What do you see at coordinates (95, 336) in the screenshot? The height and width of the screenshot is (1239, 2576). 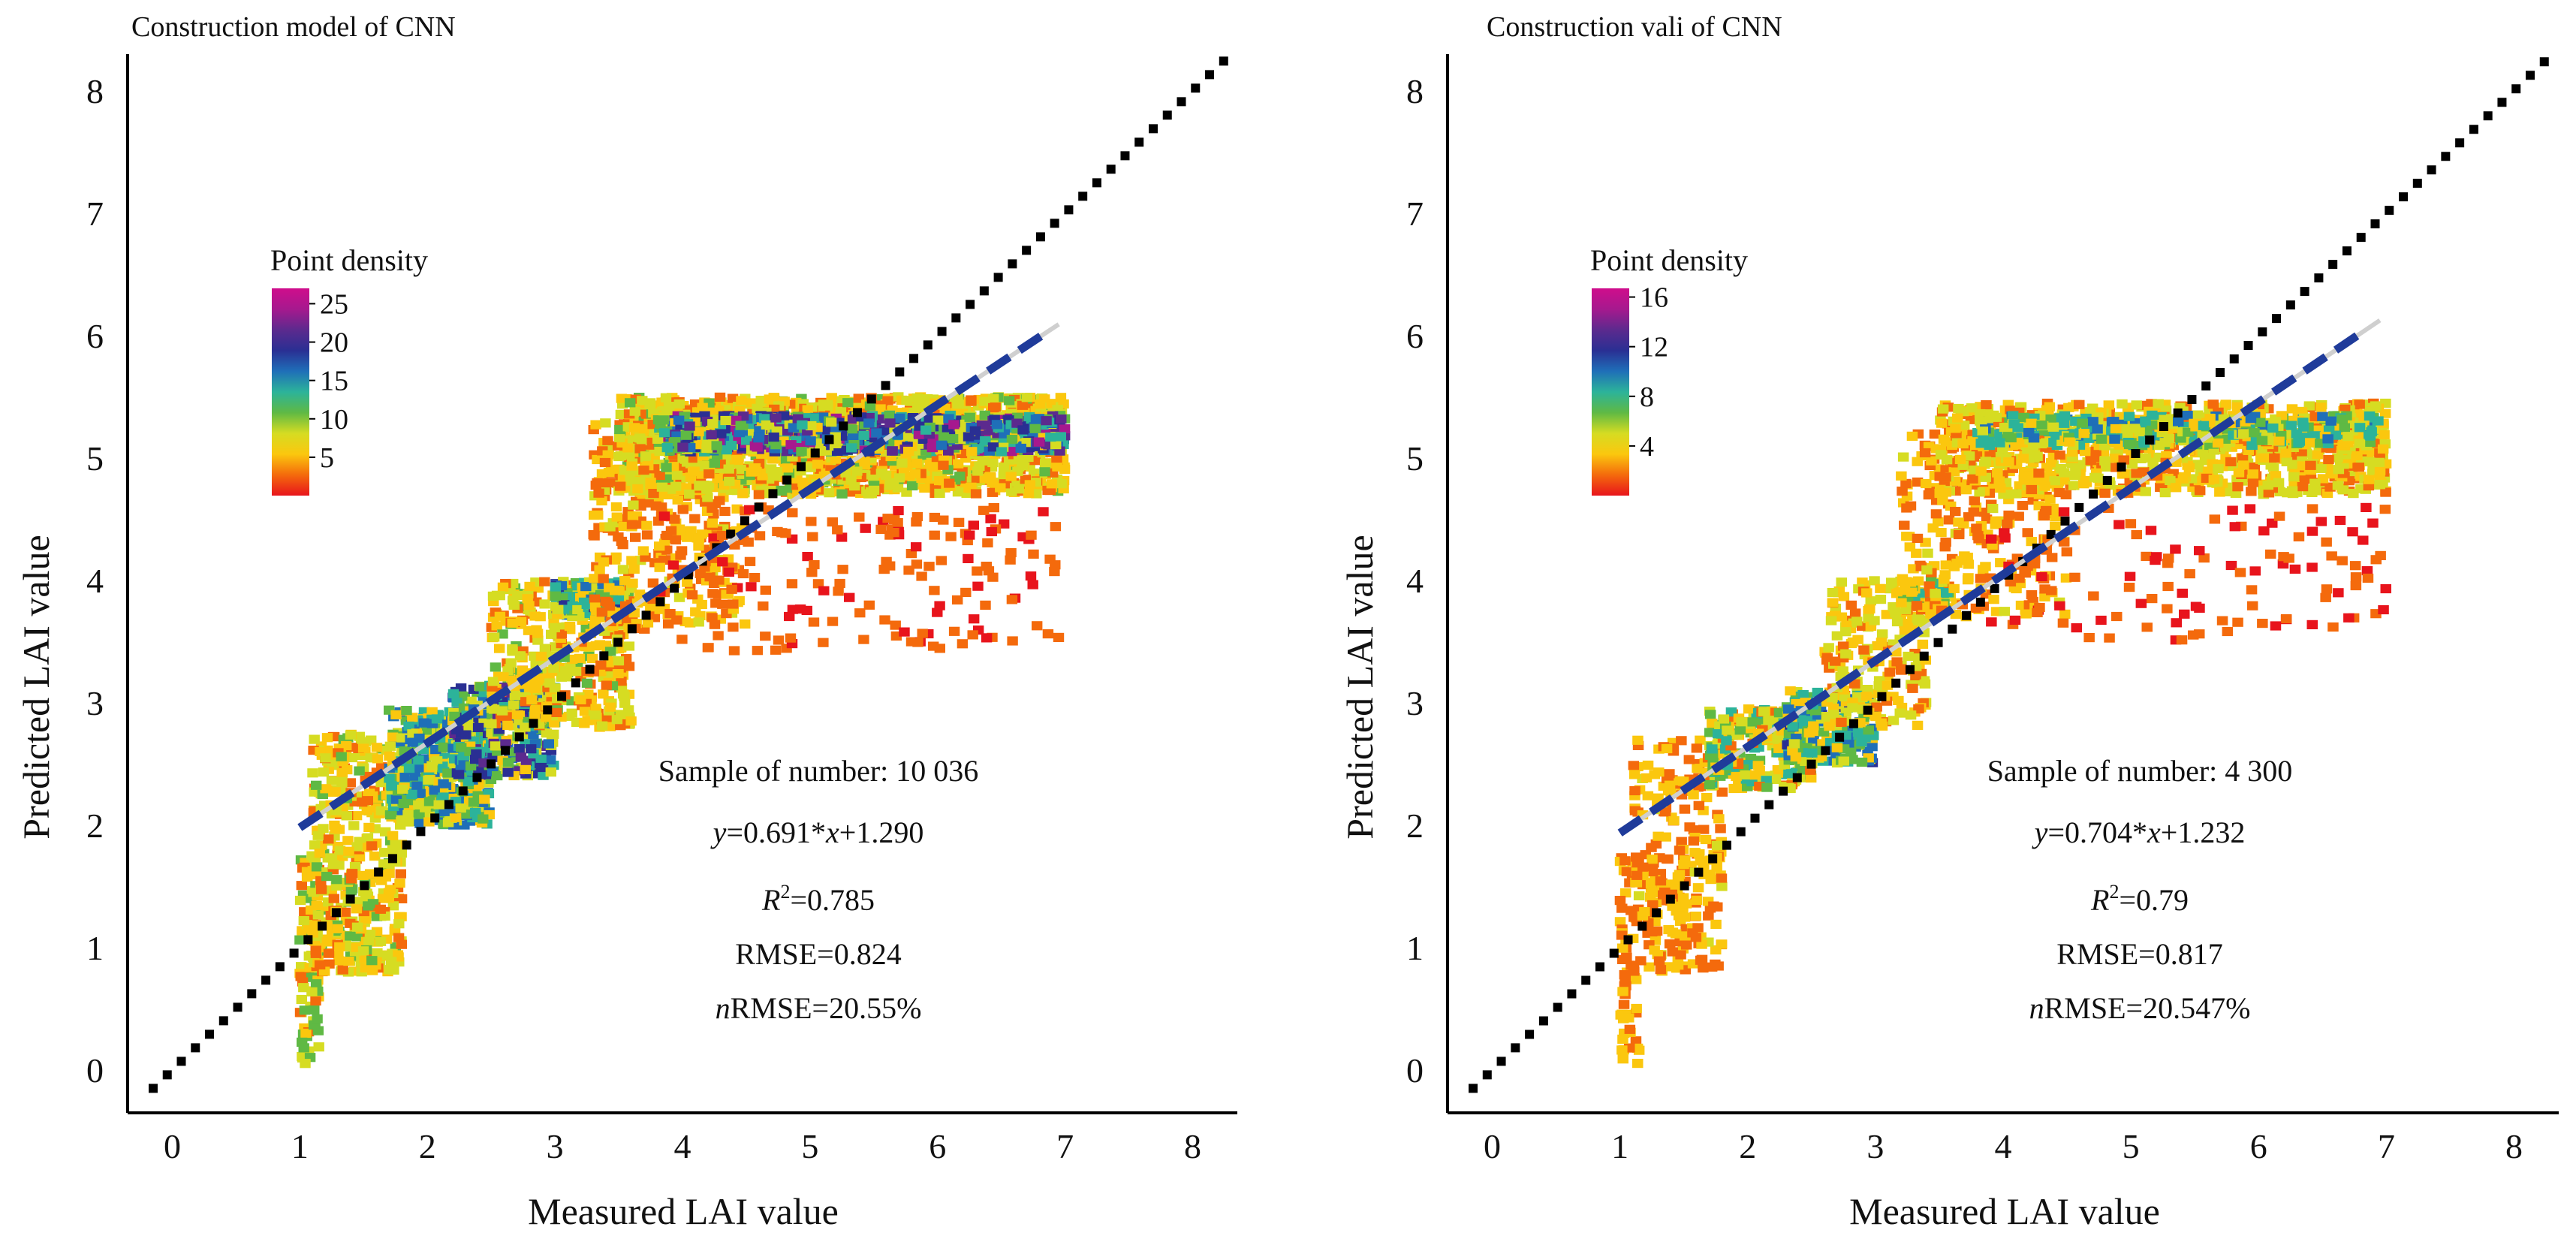 I see `left-y-tick-label: 6` at bounding box center [95, 336].